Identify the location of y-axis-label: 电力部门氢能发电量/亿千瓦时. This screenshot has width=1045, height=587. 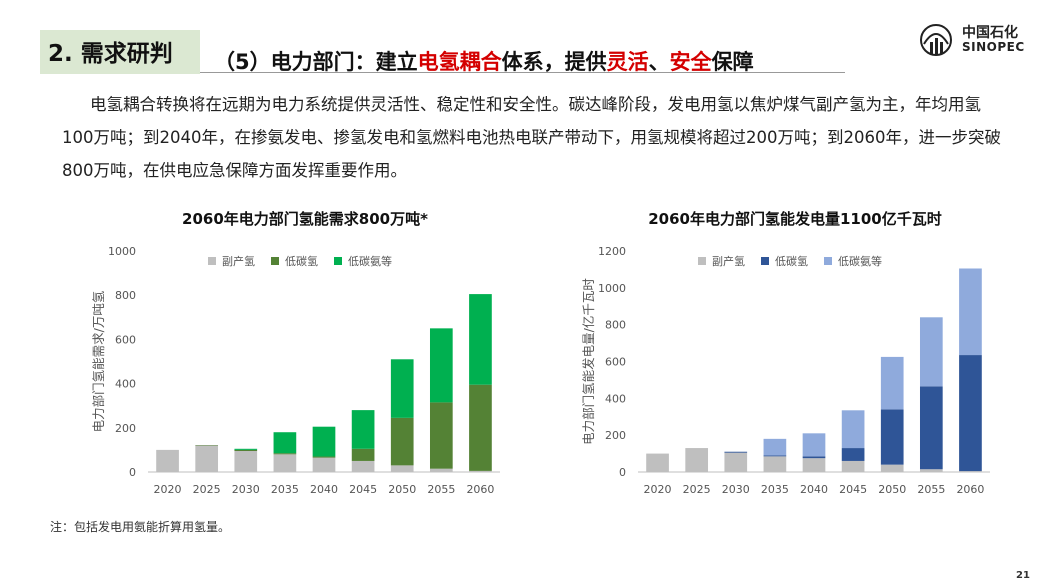
(588, 361).